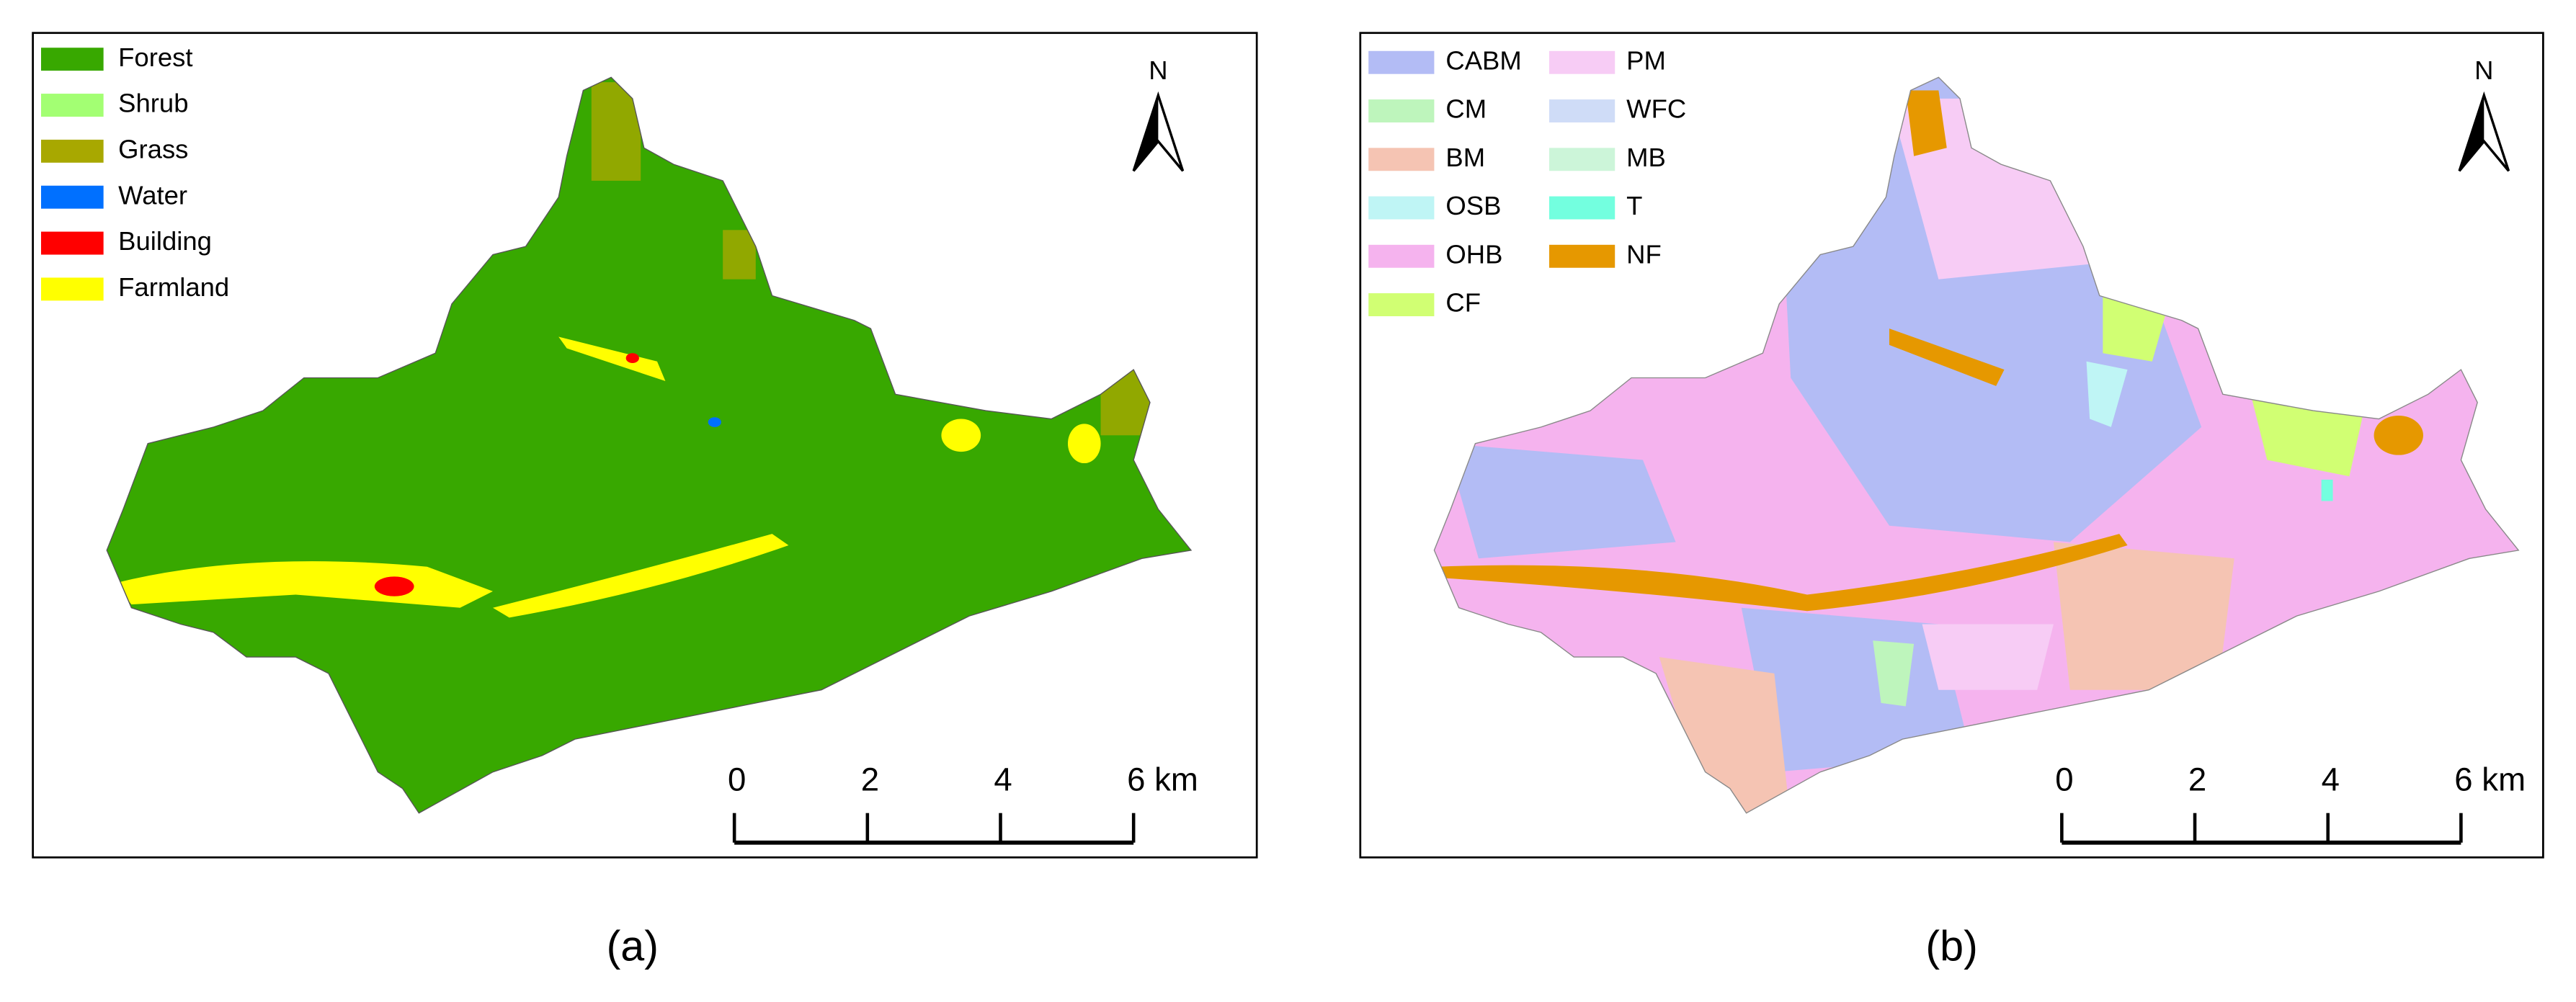 The height and width of the screenshot is (1002, 2576). Describe the element at coordinates (153, 103) in the screenshot. I see `legend-label: Shrub` at that location.